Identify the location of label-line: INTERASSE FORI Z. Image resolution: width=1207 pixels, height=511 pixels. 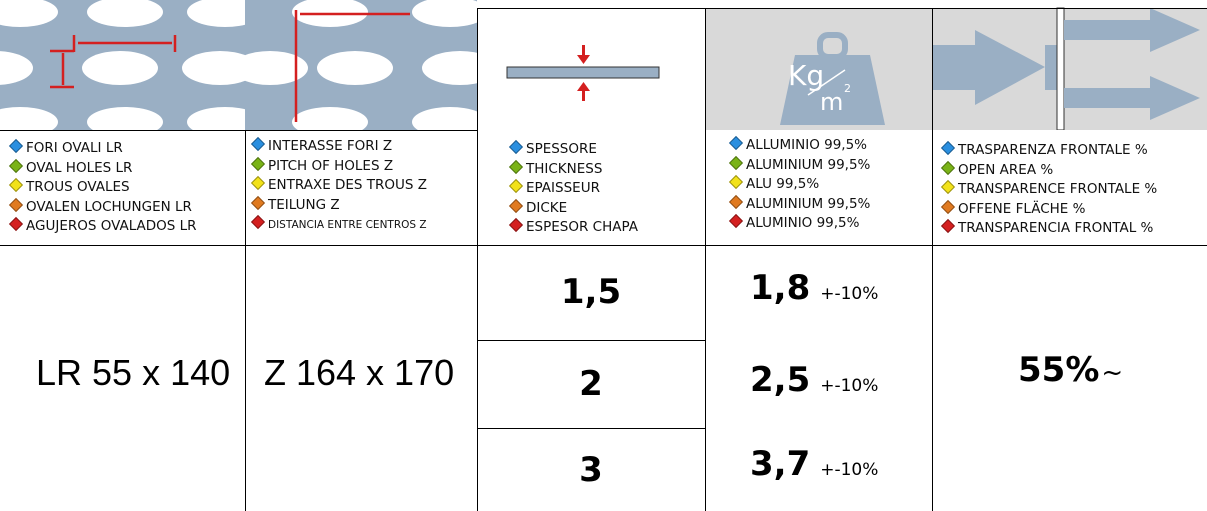
(338, 147).